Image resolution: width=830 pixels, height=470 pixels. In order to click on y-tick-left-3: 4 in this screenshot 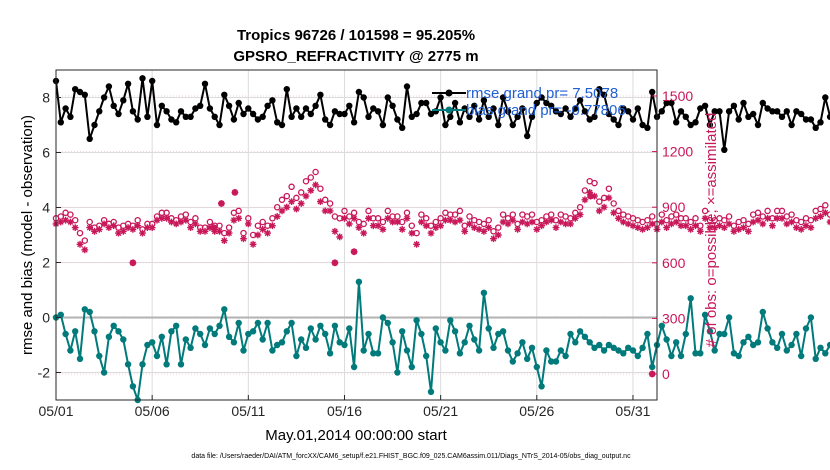, I will do `click(46, 208)`.